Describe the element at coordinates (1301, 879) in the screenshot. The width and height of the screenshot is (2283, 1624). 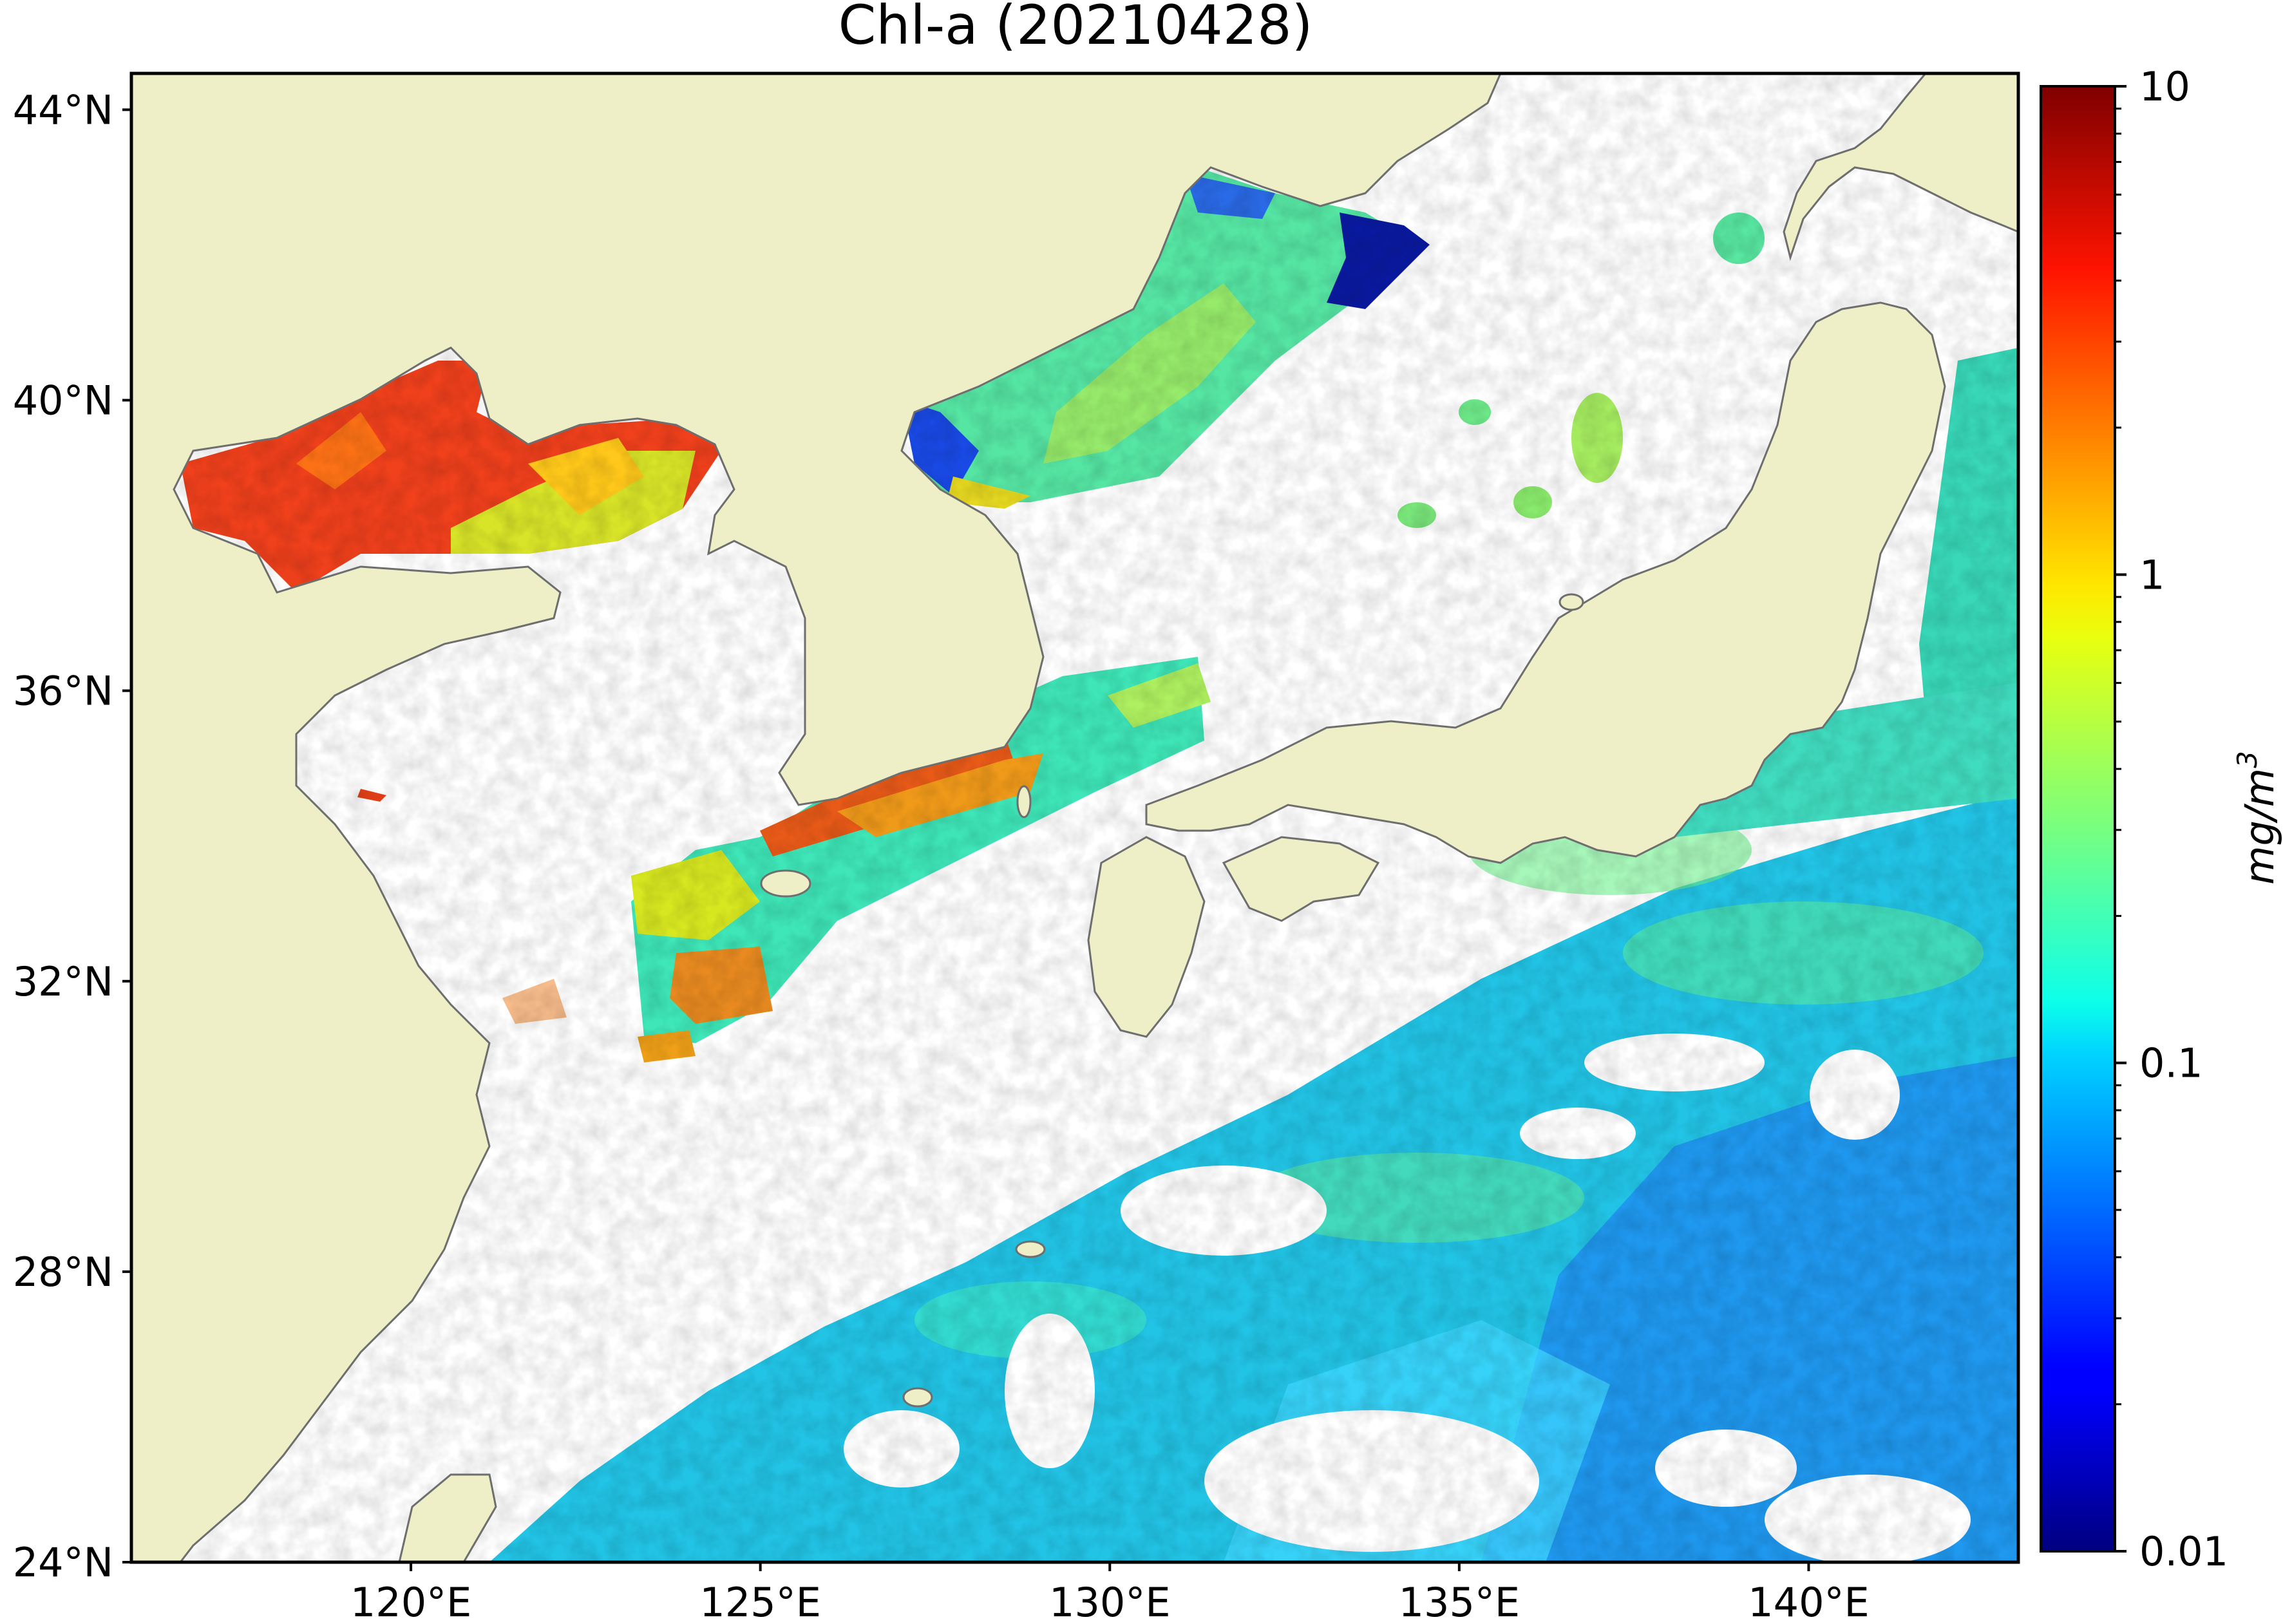
I see `japan-shikoku` at that location.